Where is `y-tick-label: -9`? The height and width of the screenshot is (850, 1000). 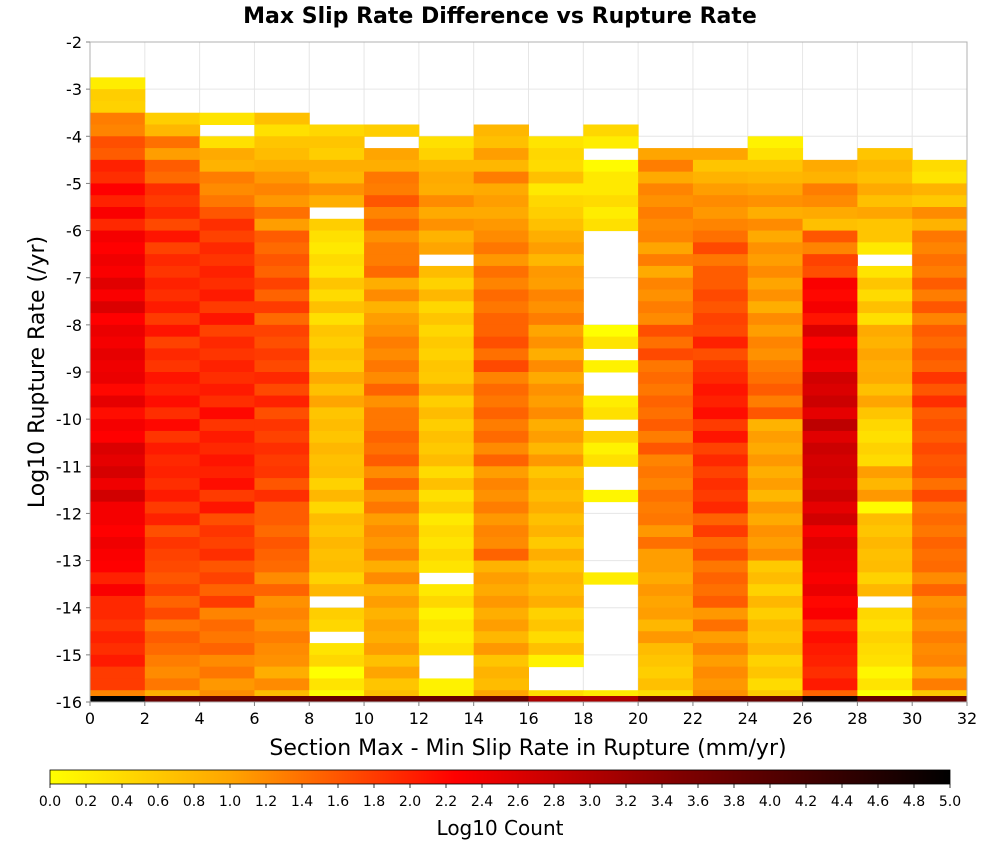
y-tick-label: -9 is located at coordinates (74, 372).